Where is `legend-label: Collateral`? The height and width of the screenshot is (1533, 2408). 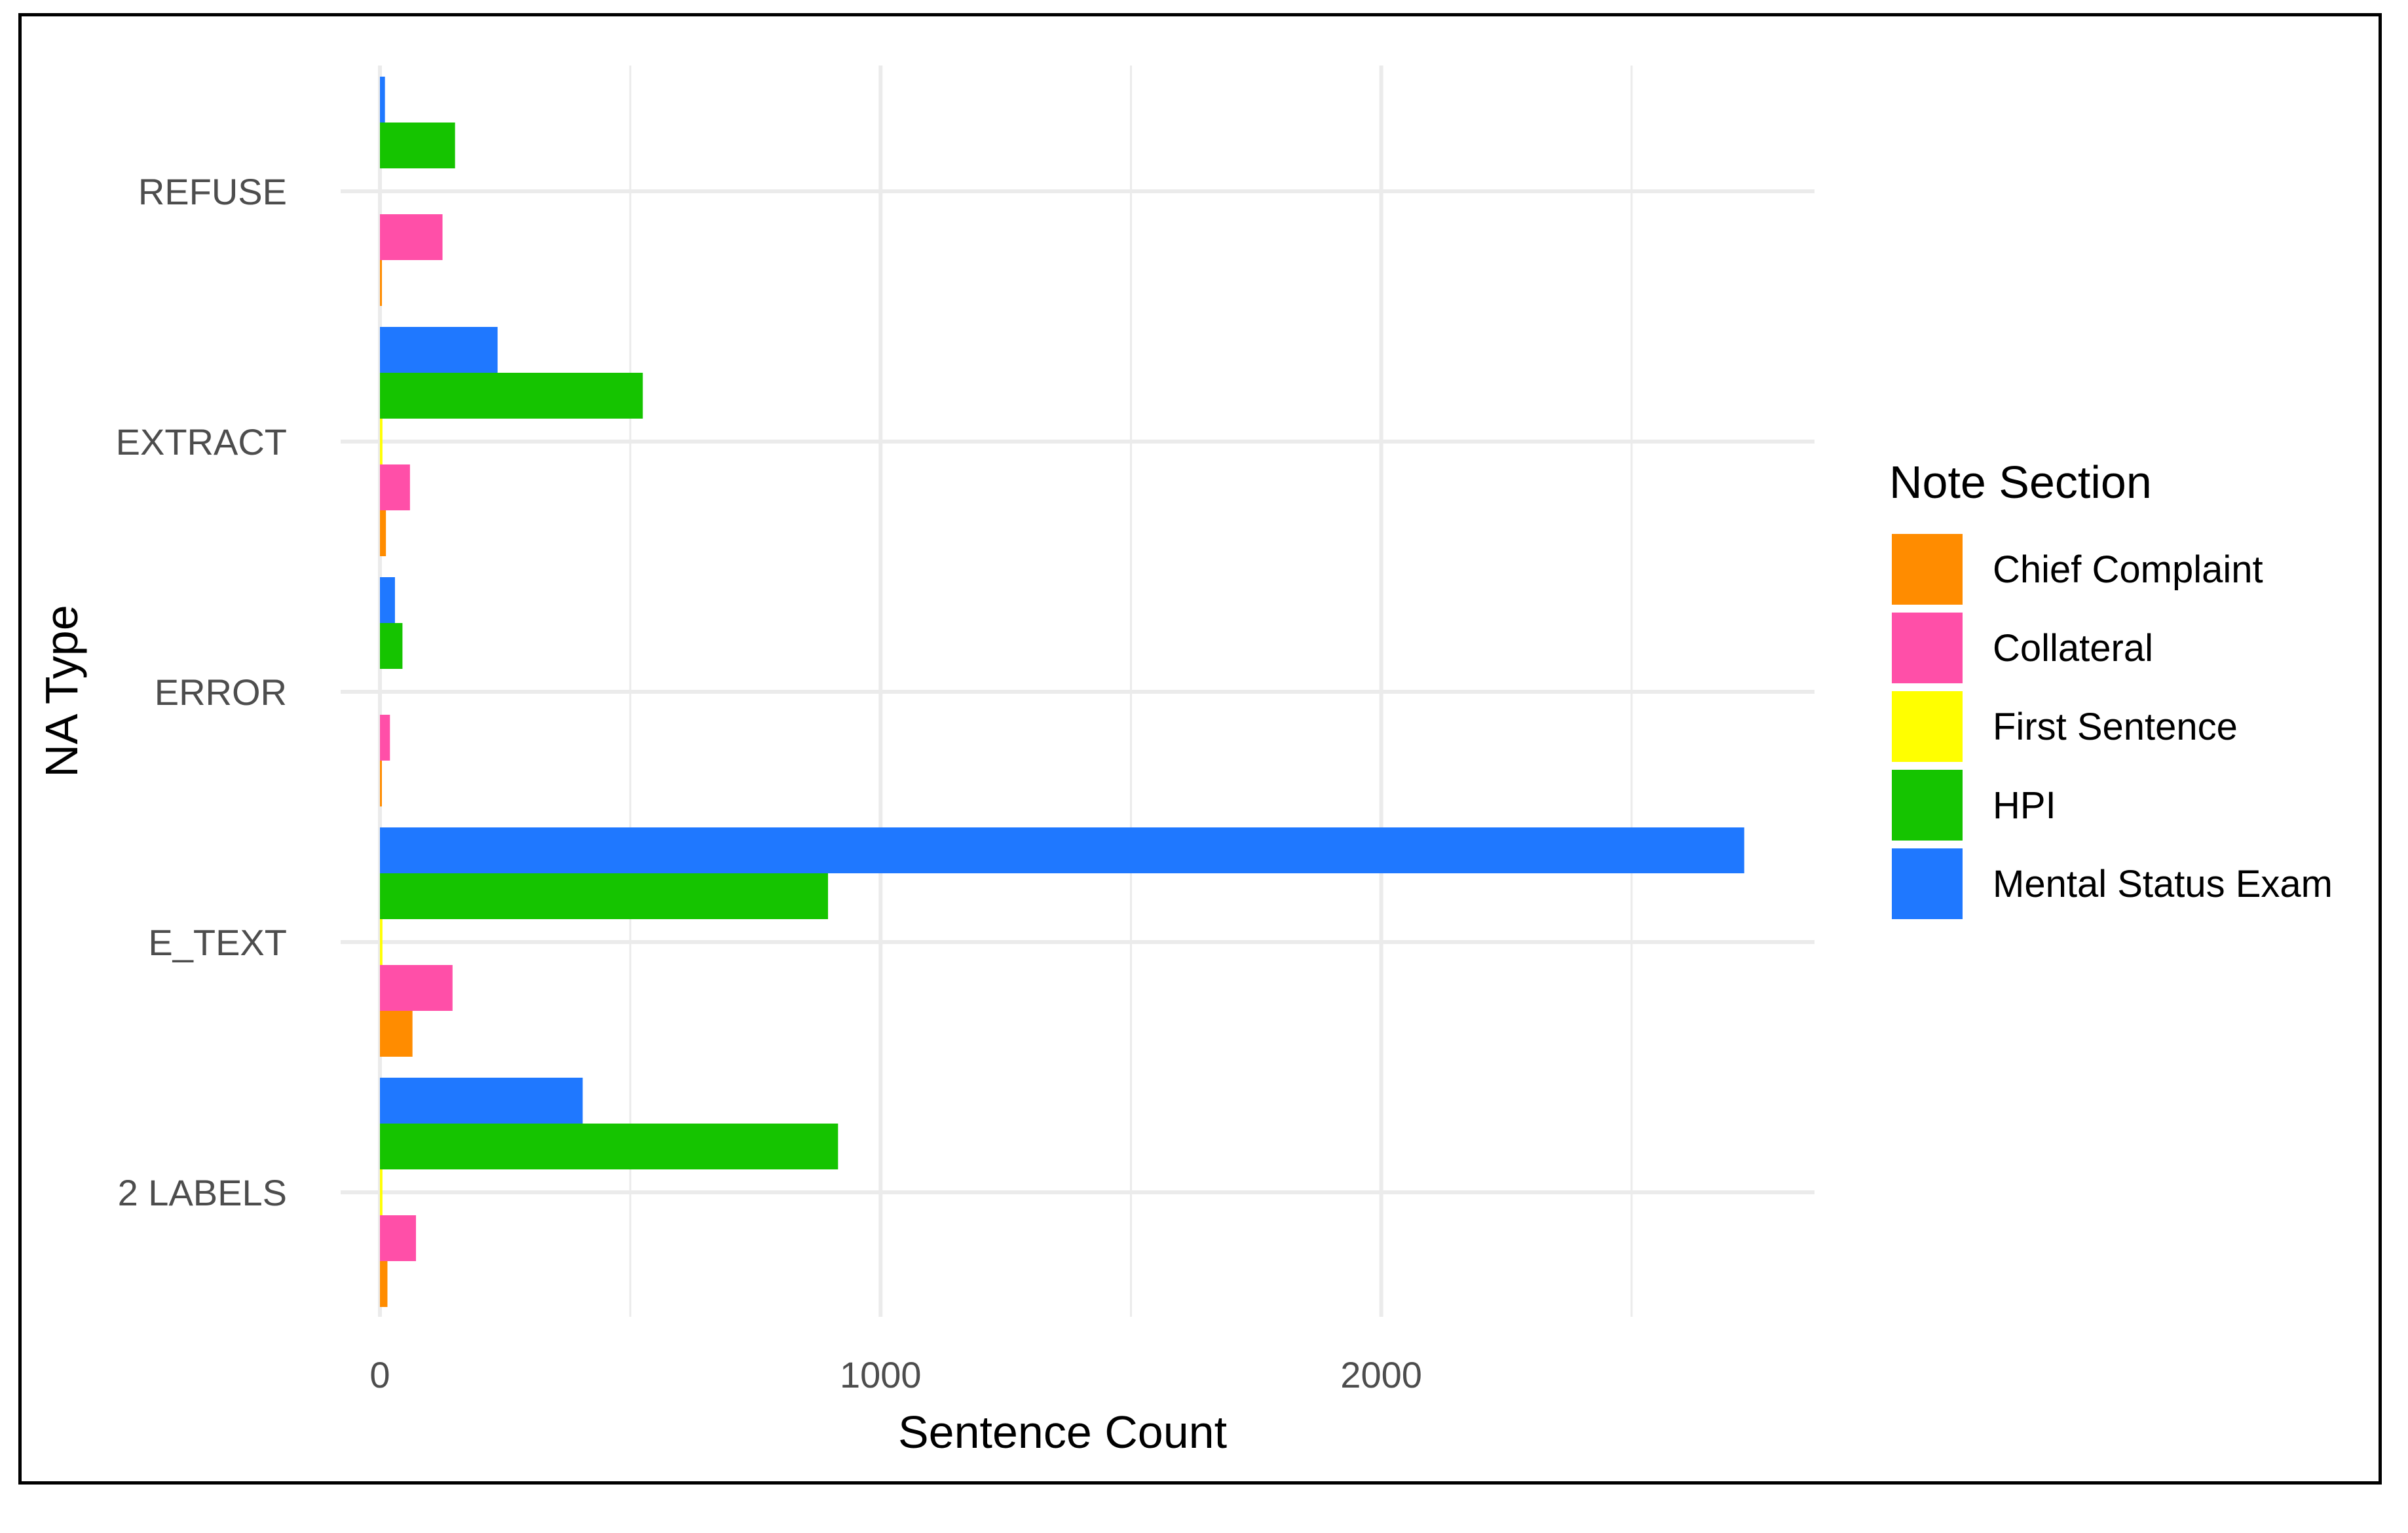 legend-label: Collateral is located at coordinates (2073, 648).